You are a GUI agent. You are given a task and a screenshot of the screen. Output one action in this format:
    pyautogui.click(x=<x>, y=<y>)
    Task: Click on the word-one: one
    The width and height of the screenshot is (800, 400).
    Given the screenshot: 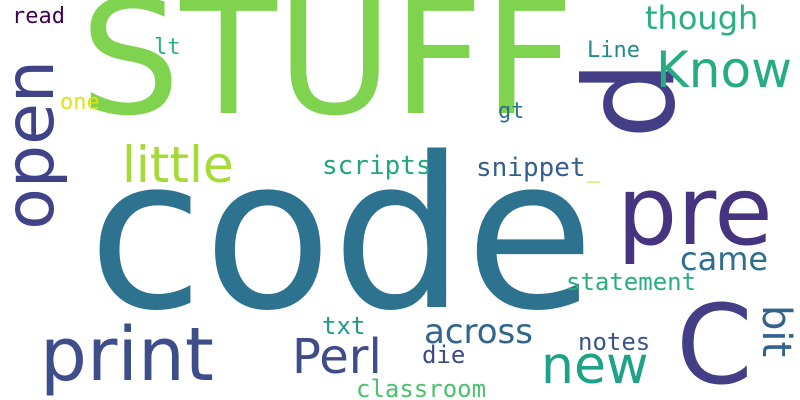 What is the action you would take?
    pyautogui.click(x=80, y=102)
    